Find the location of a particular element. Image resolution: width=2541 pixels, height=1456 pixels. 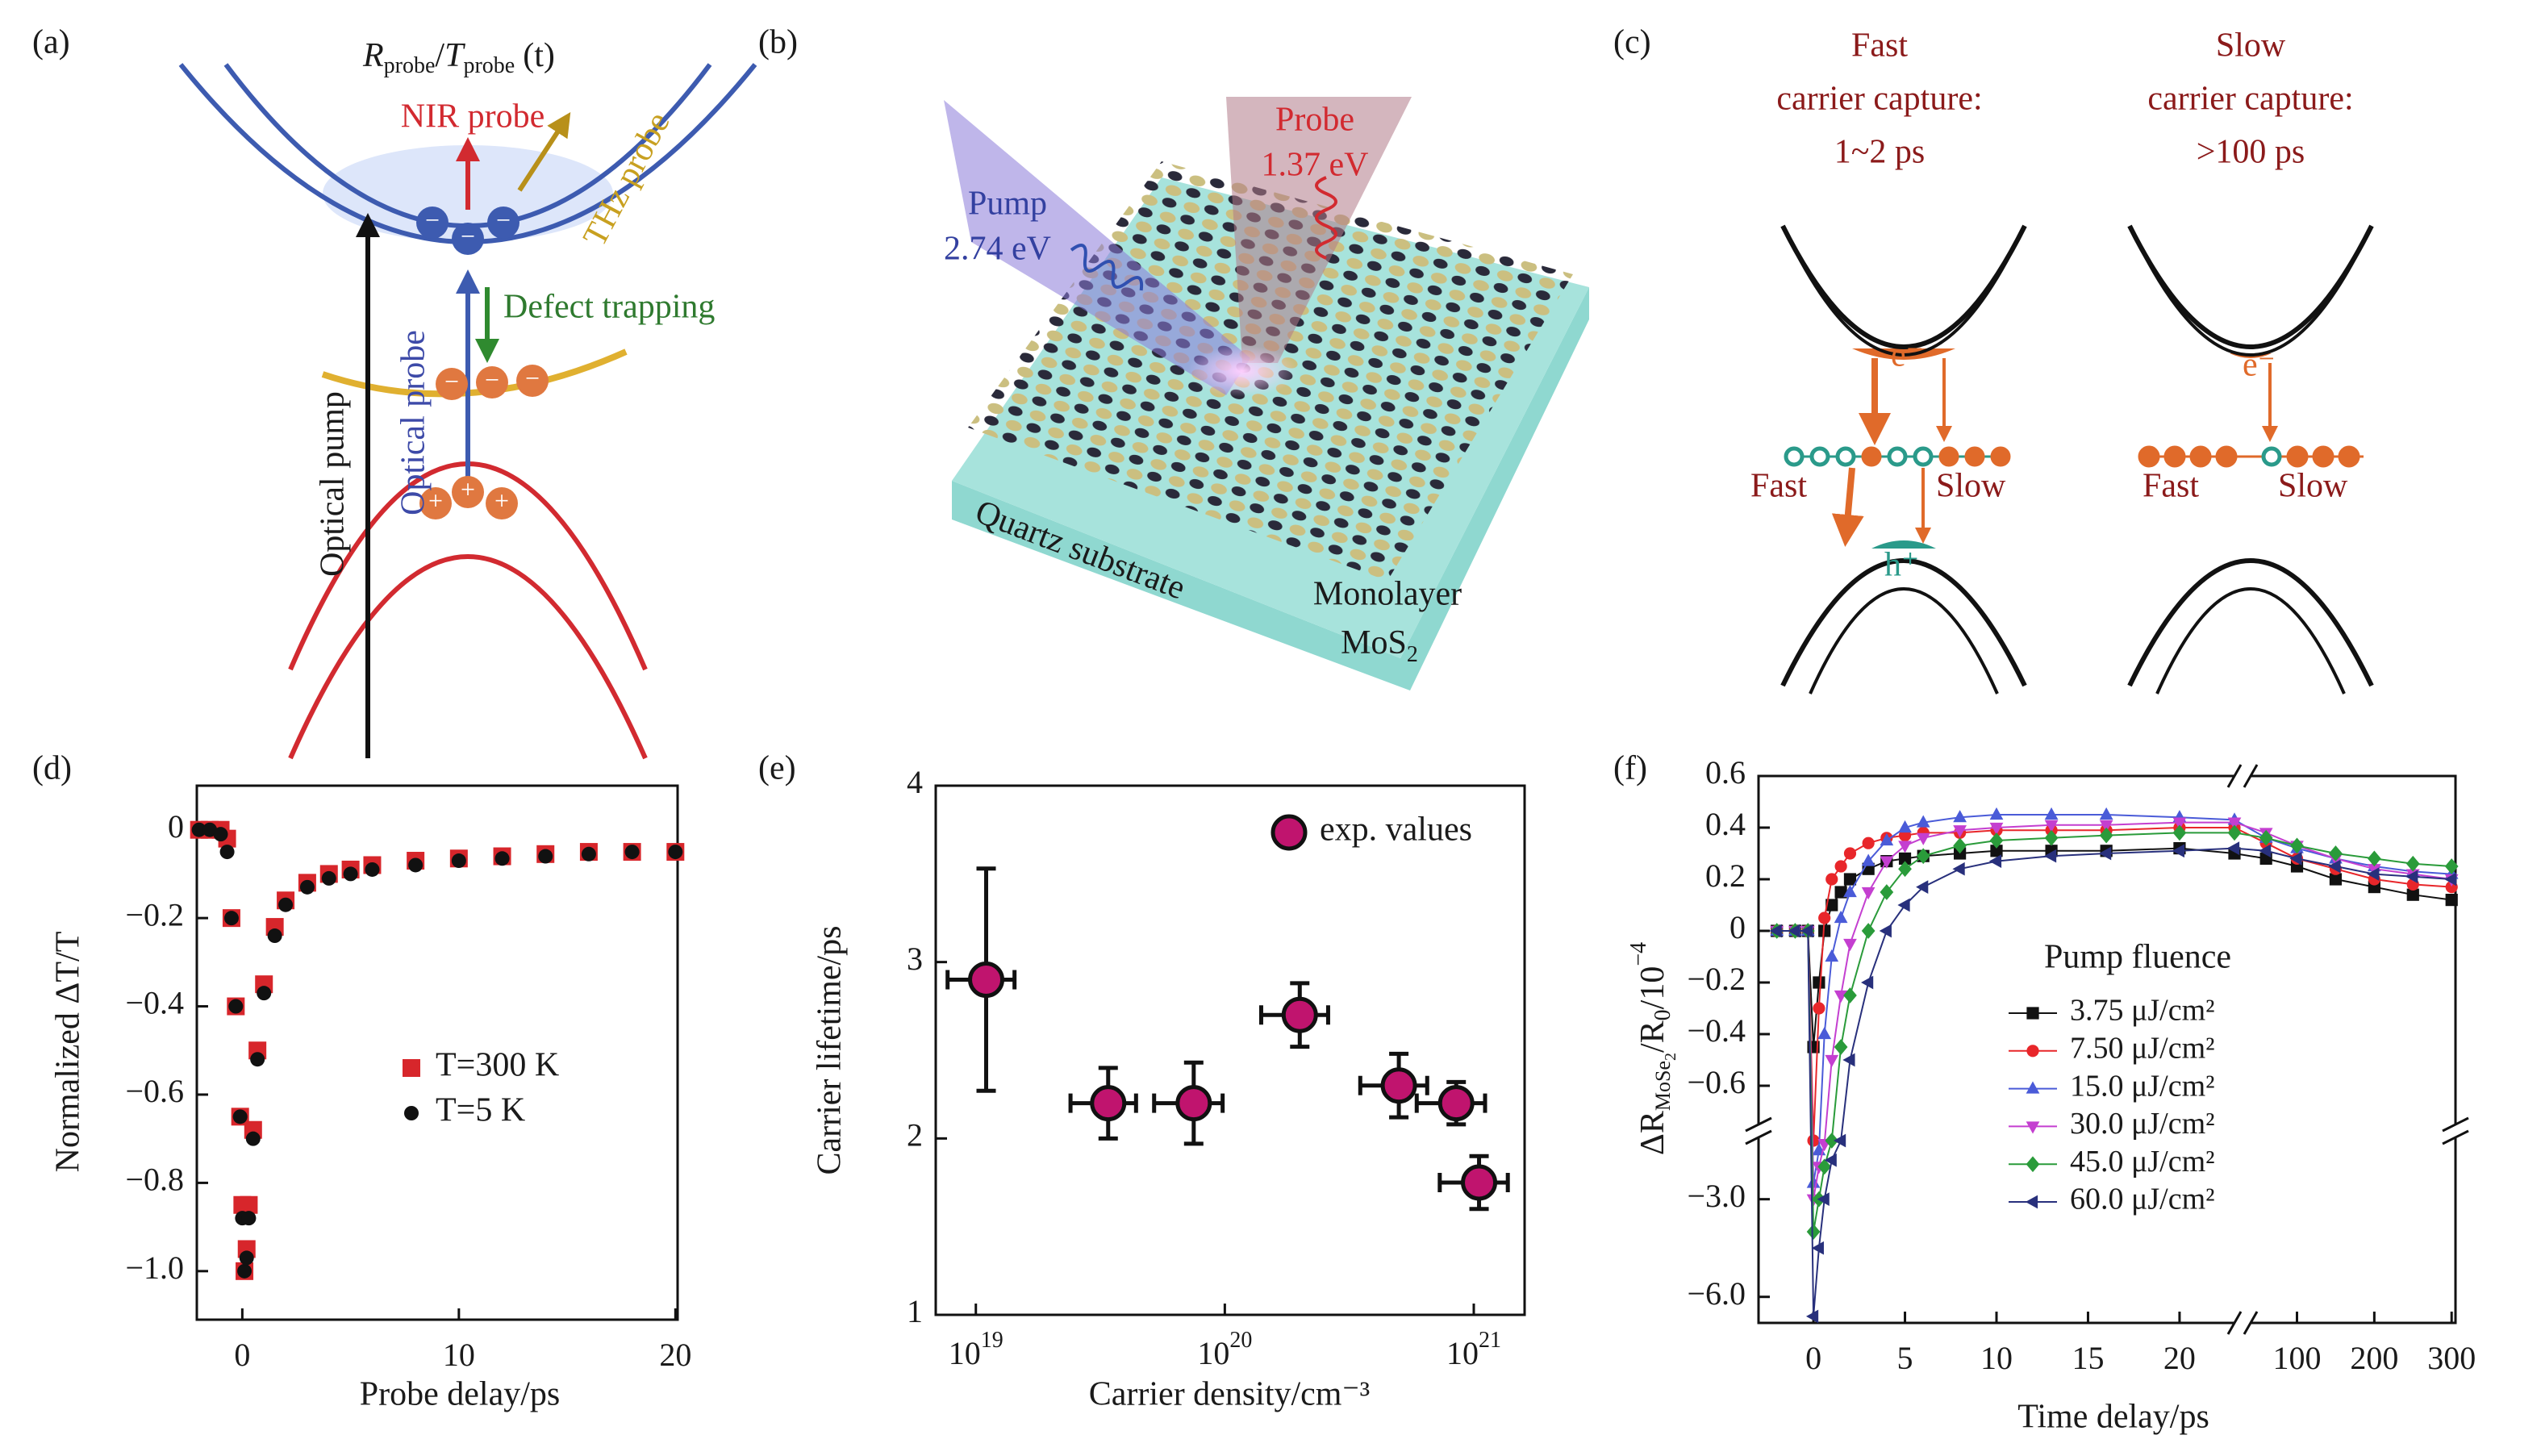

spot is located at coordinates (1242, 371).